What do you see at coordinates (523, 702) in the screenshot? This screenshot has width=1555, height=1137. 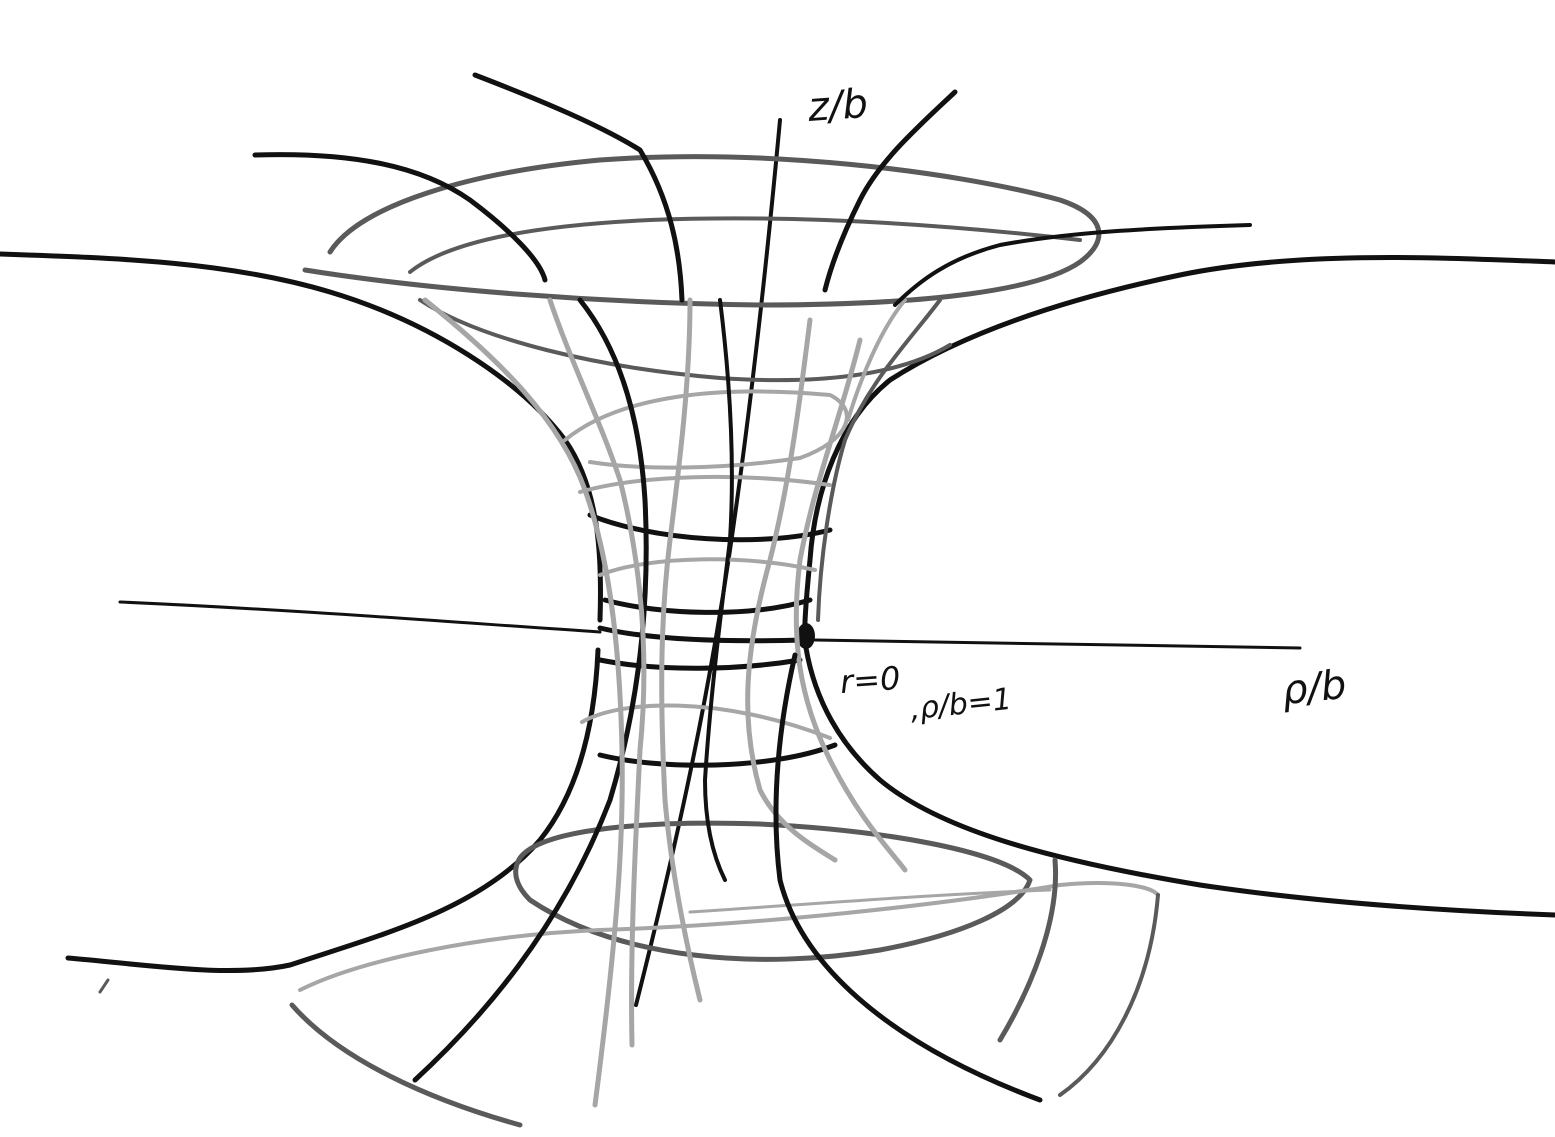 I see `meridian-f` at bounding box center [523, 702].